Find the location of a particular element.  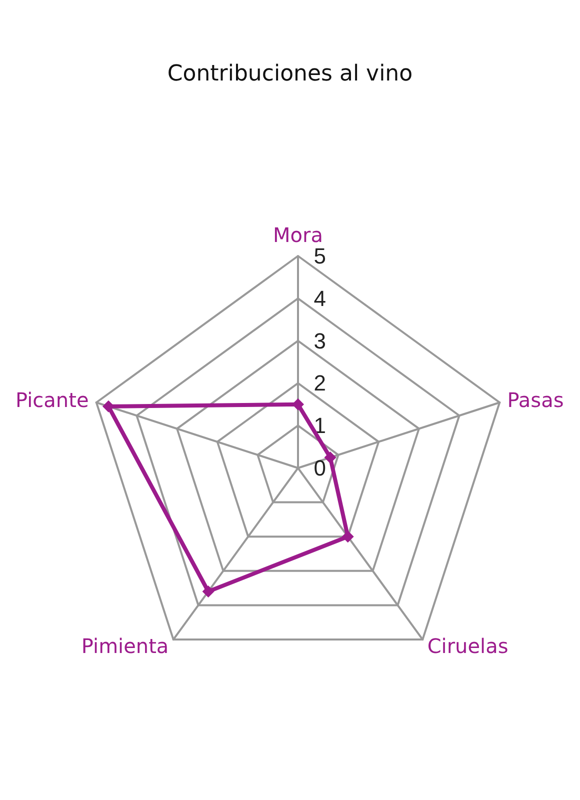

spoke-label: Pasas is located at coordinates (535, 400).